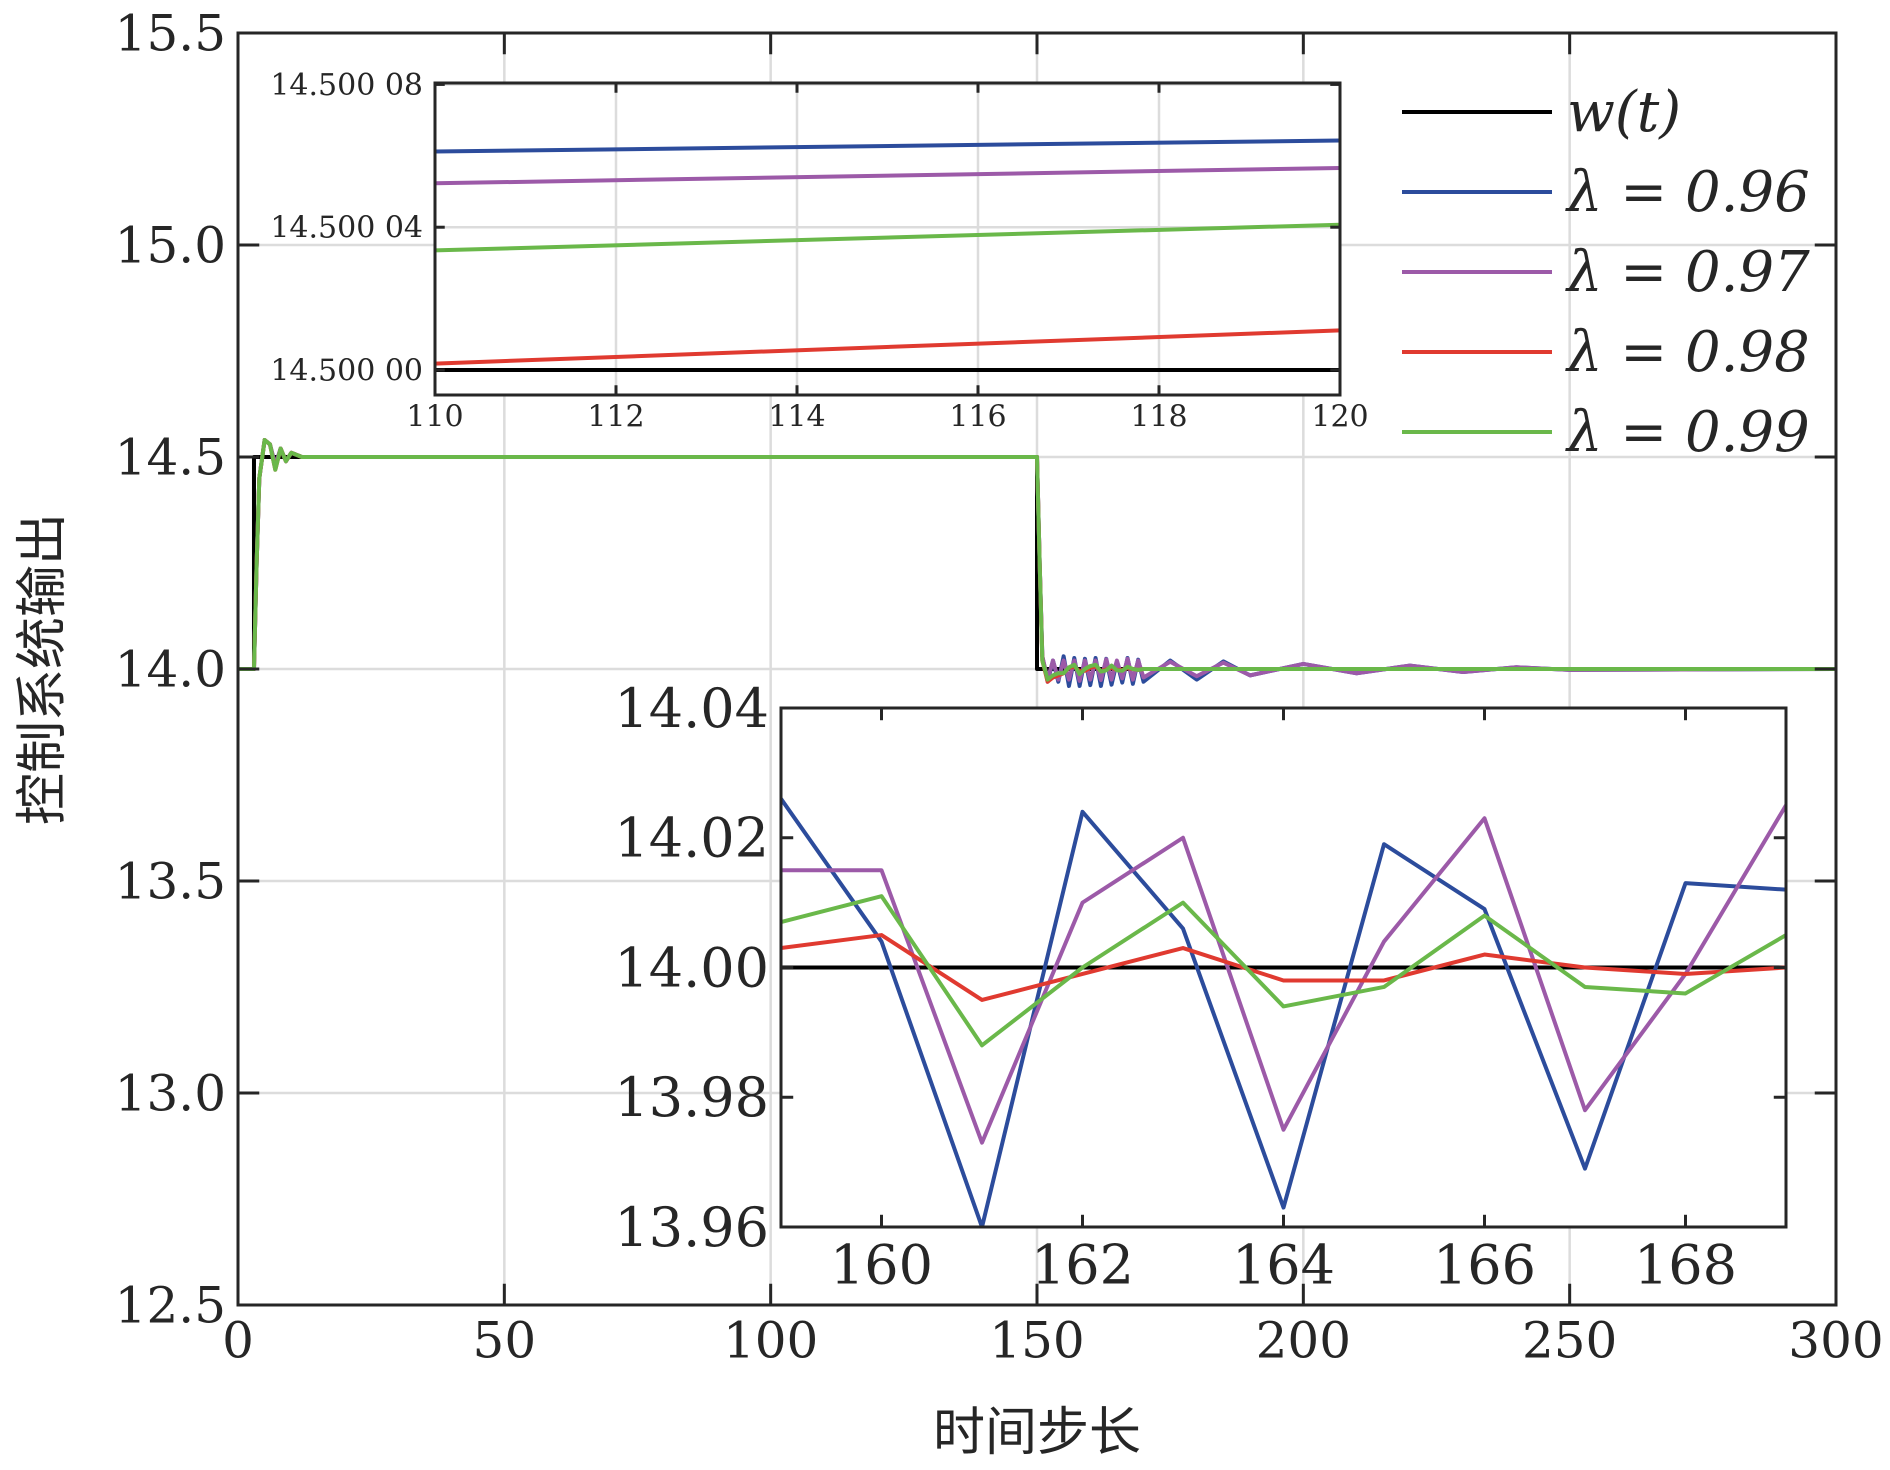 The height and width of the screenshot is (1470, 1890). Describe the element at coordinates (977, 417) in the screenshot. I see `x-tick-label: 116` at that location.